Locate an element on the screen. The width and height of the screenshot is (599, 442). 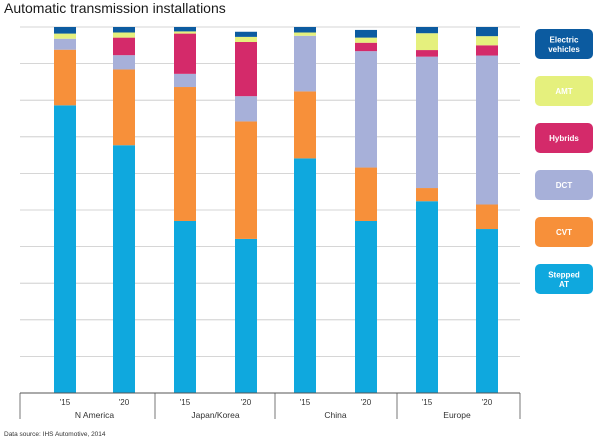
legend-label: AMT is located at coordinates (563, 91).